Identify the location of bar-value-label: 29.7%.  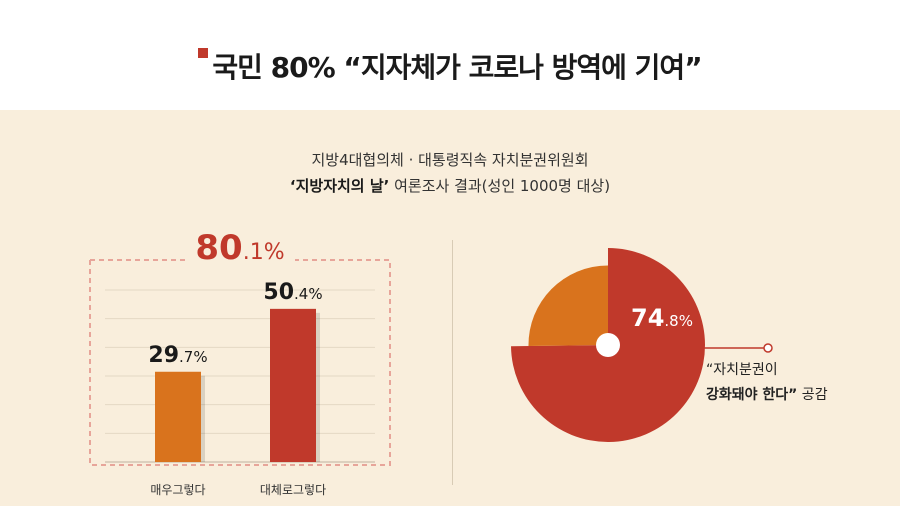
(177, 355).